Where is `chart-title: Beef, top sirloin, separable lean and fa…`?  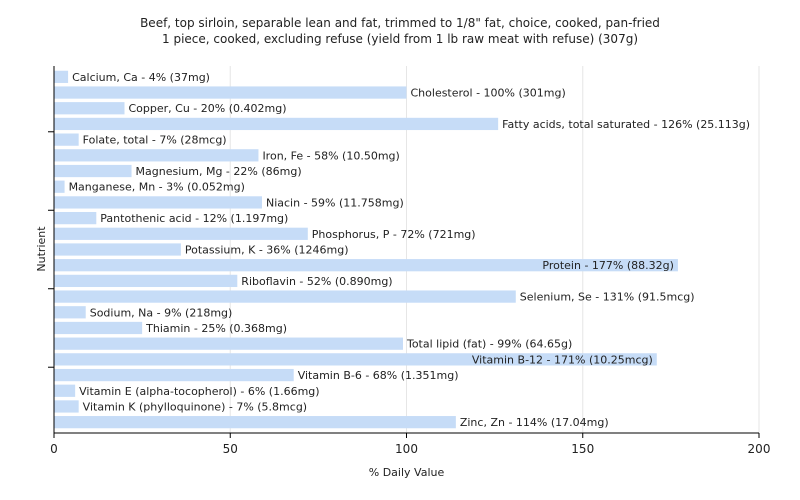 chart-title: Beef, top sirloin, separable lean and fa… is located at coordinates (400, 23).